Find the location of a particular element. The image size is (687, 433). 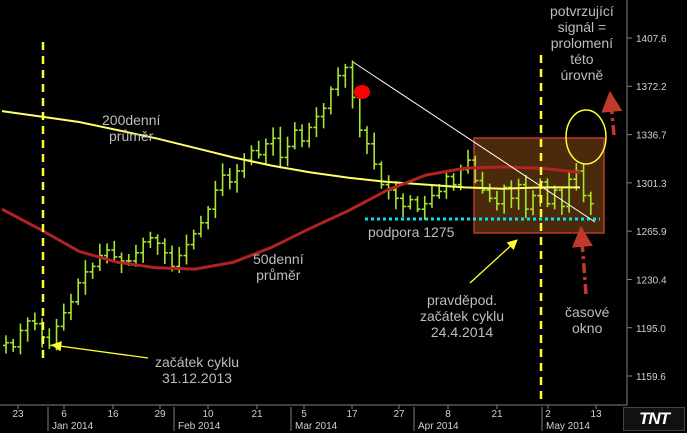

time-window-label: časové okno is located at coordinates (587, 320).